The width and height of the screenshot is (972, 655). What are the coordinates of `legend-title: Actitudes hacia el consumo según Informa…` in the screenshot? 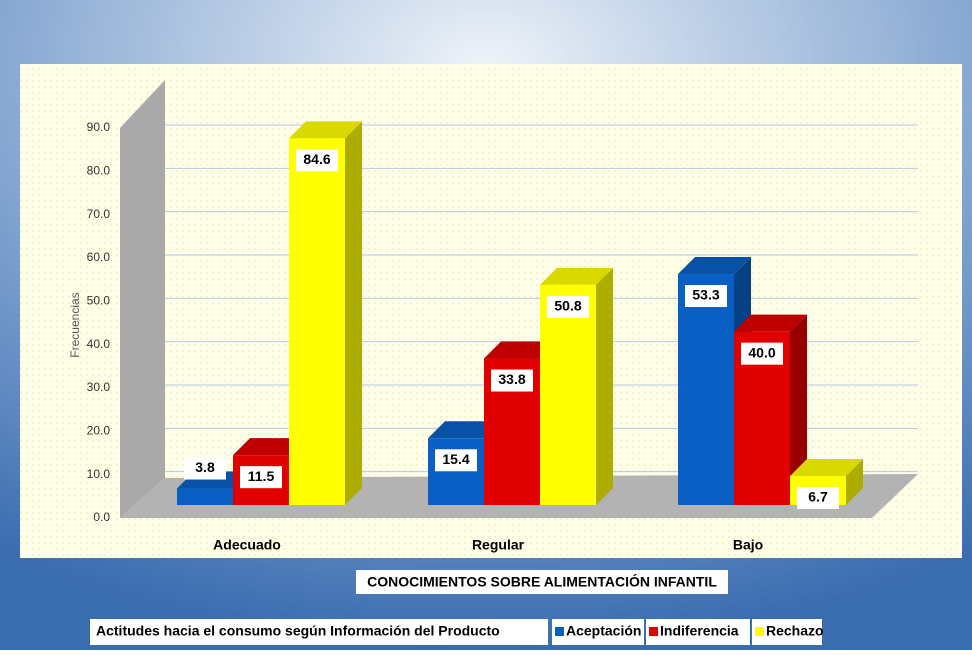 It's located at (298, 631).